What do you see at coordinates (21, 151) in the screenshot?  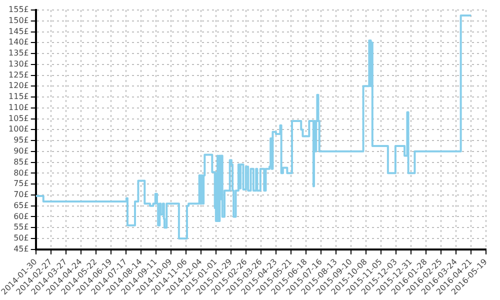 I see `y-tick-label: 90£` at bounding box center [21, 151].